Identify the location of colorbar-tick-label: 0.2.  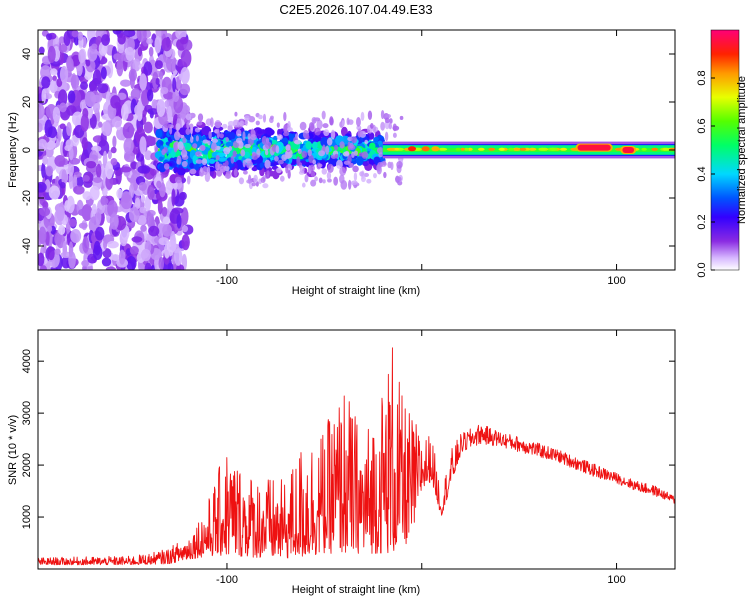
(702, 221).